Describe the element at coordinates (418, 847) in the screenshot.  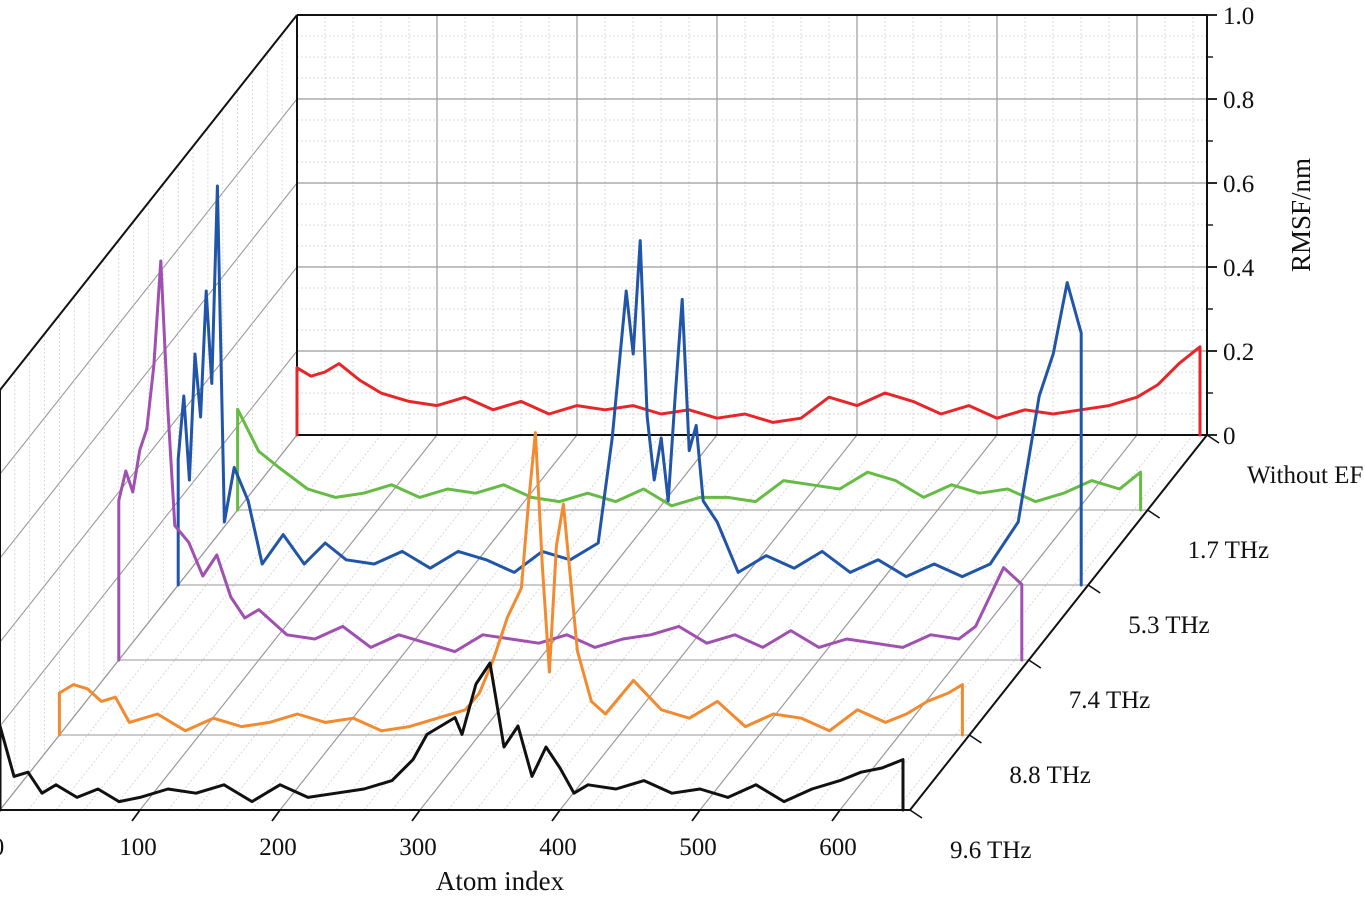
I see `x-tick-label: 300` at that location.